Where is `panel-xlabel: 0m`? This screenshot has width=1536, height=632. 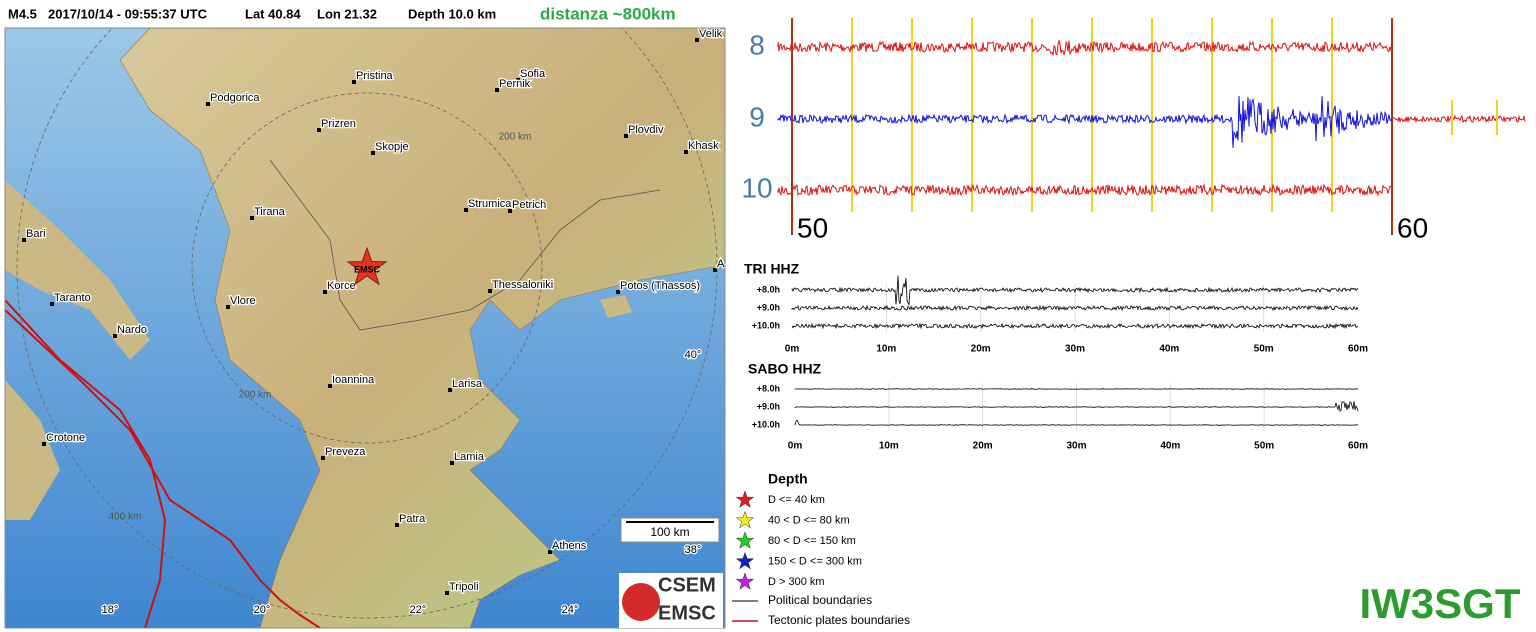
panel-xlabel: 0m is located at coordinates (792, 349).